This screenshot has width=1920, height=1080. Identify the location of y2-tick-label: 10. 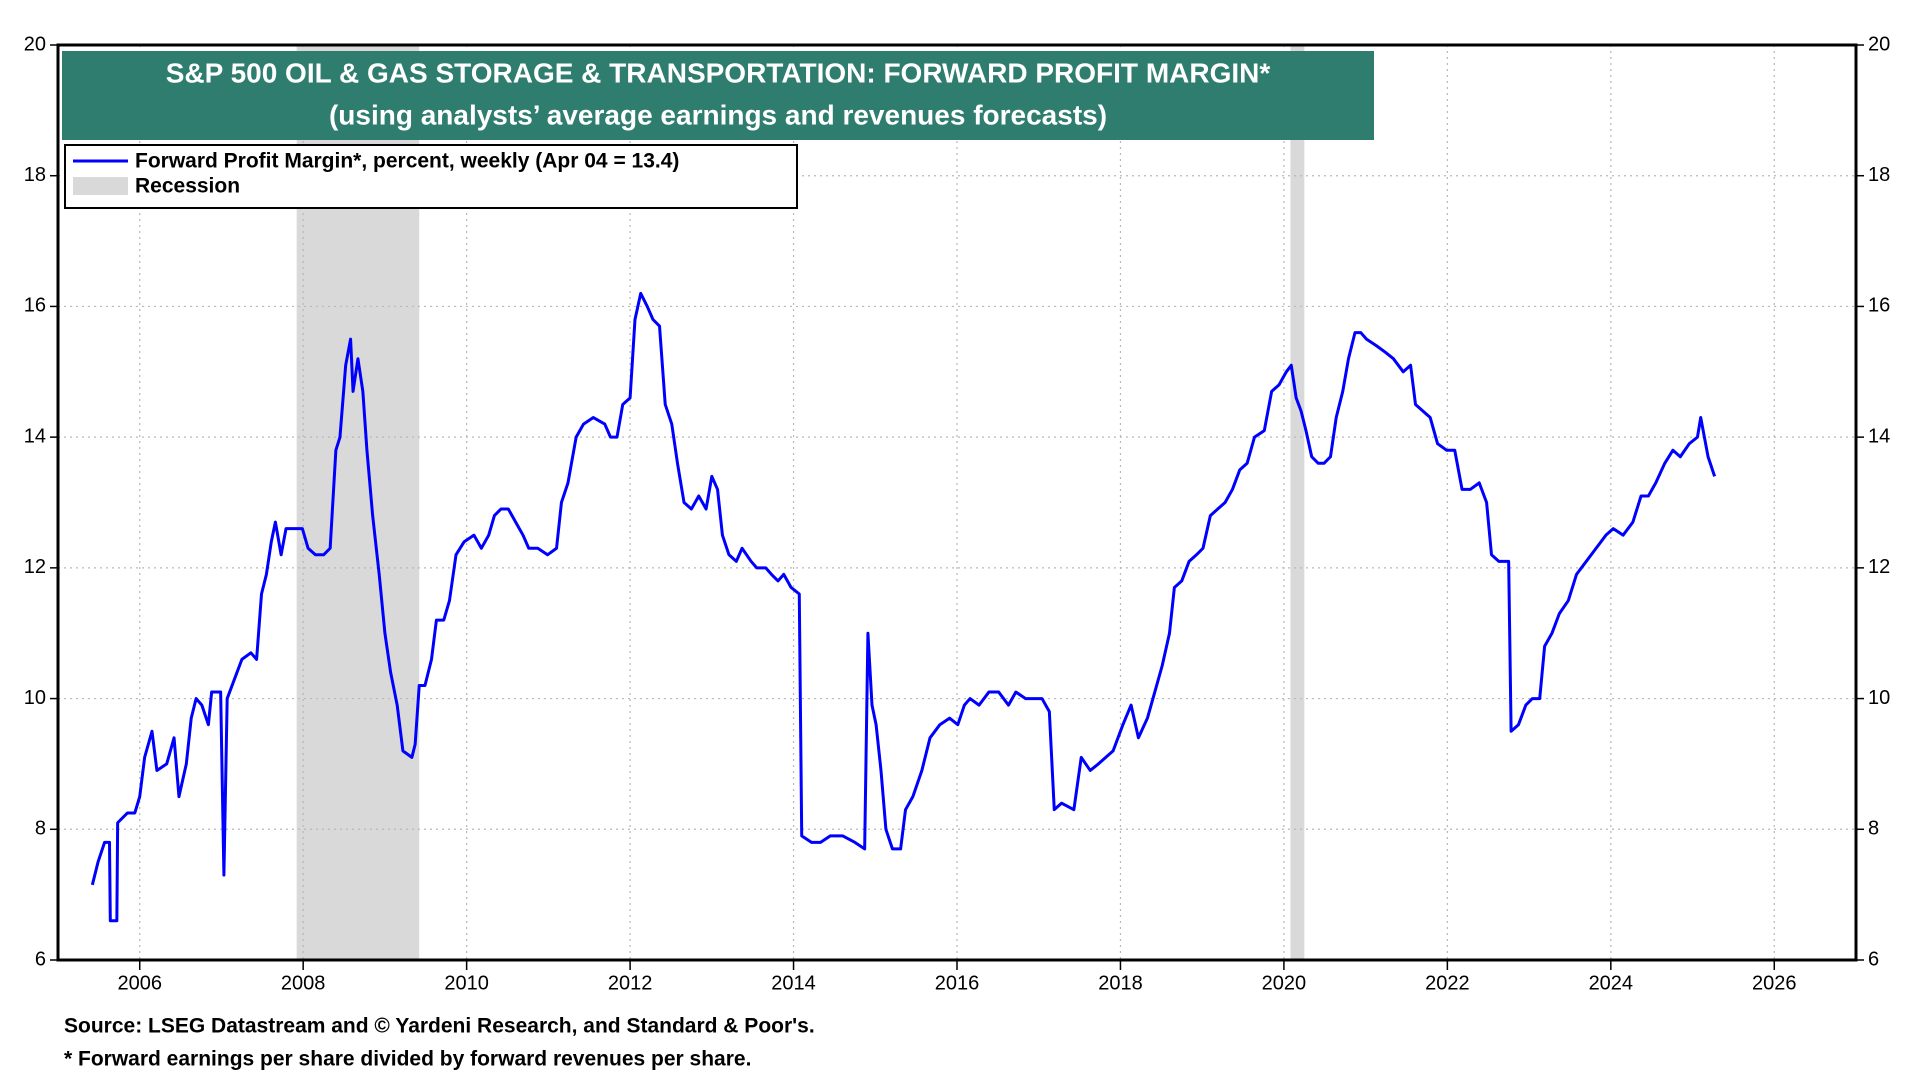
(1879, 698).